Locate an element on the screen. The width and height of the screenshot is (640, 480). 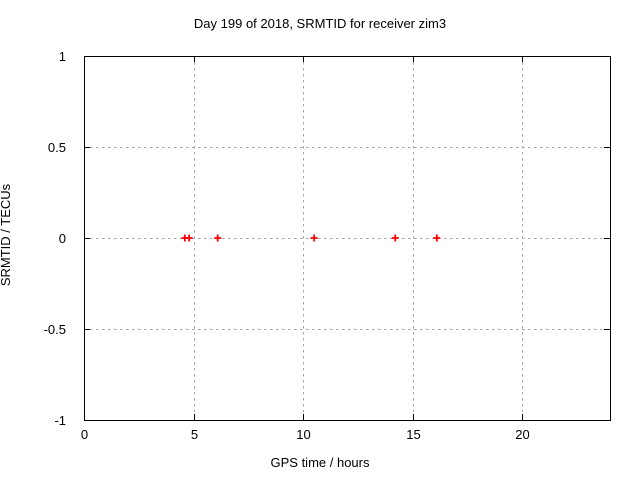
y-tick-label: 1 is located at coordinates (62, 56).